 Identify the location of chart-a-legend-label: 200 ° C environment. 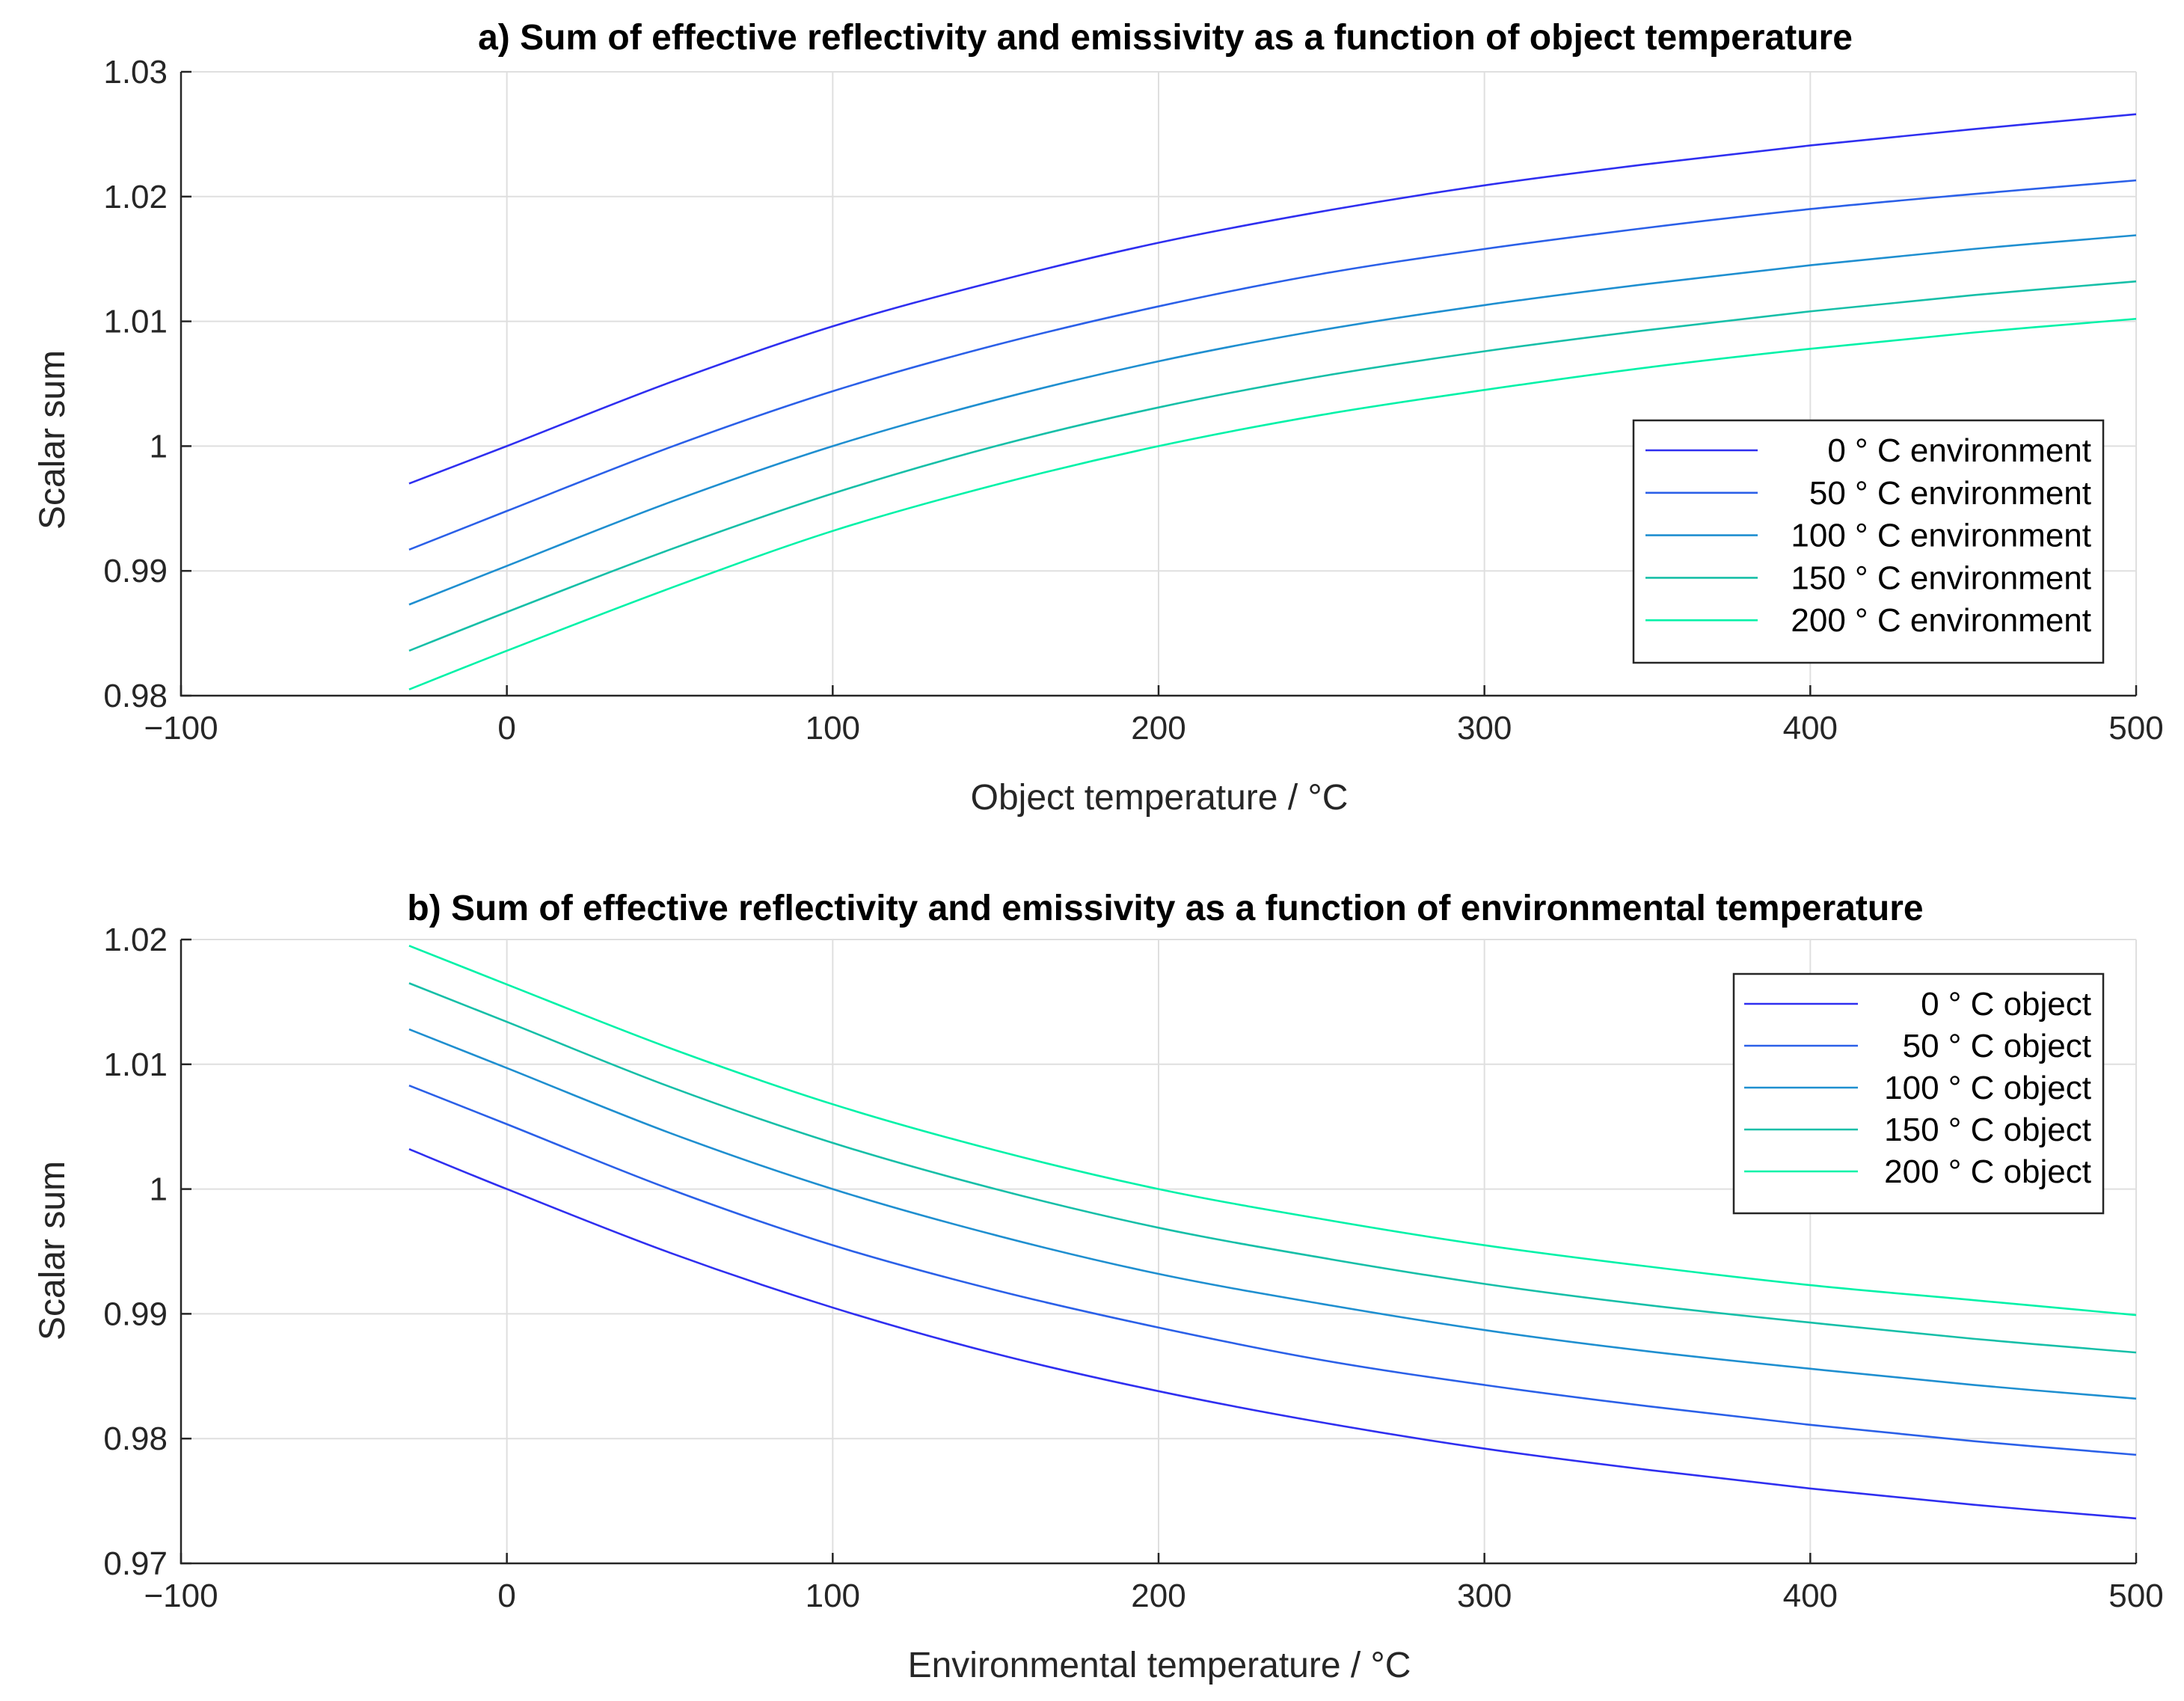
(1941, 621).